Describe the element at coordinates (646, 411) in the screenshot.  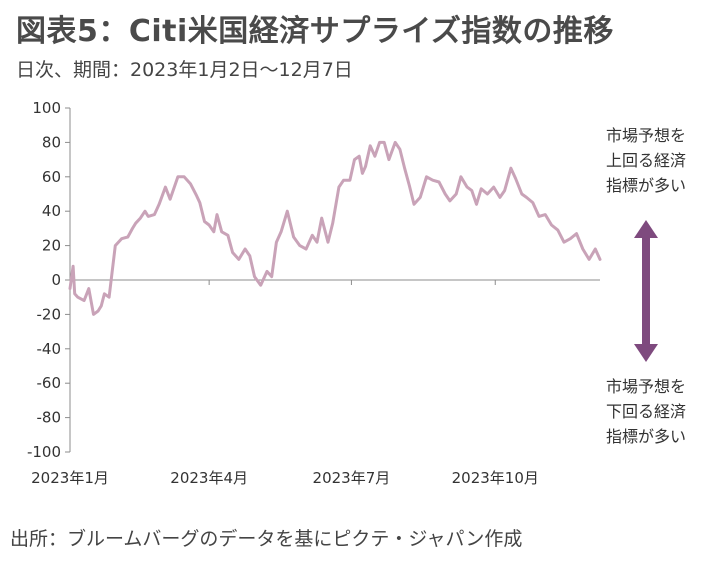
I see `annotation-lower-line-1: 下回る経済` at that location.